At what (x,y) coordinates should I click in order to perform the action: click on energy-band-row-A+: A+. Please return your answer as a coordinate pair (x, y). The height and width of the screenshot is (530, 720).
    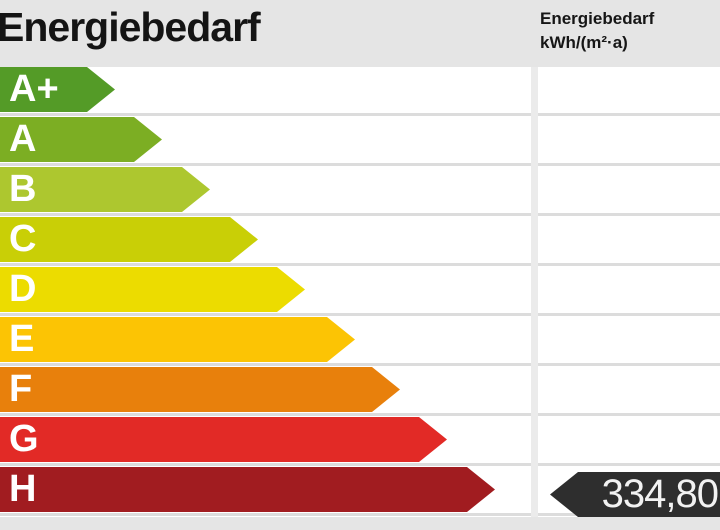
    Looking at the image, I should click on (360, 92).